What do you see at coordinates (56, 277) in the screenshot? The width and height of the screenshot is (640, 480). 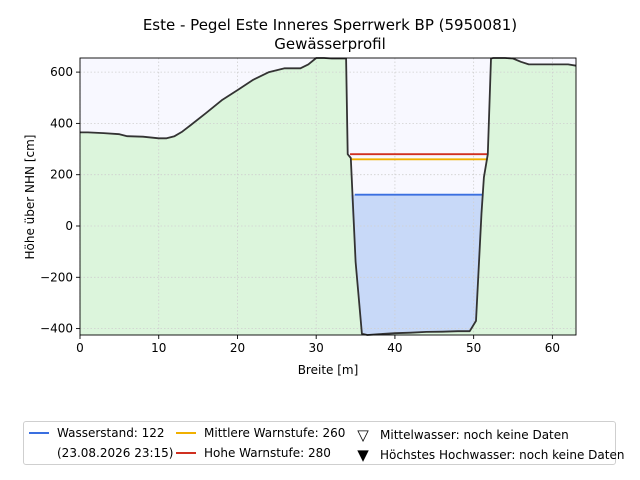 I see `y-tick-label: −200` at bounding box center [56, 277].